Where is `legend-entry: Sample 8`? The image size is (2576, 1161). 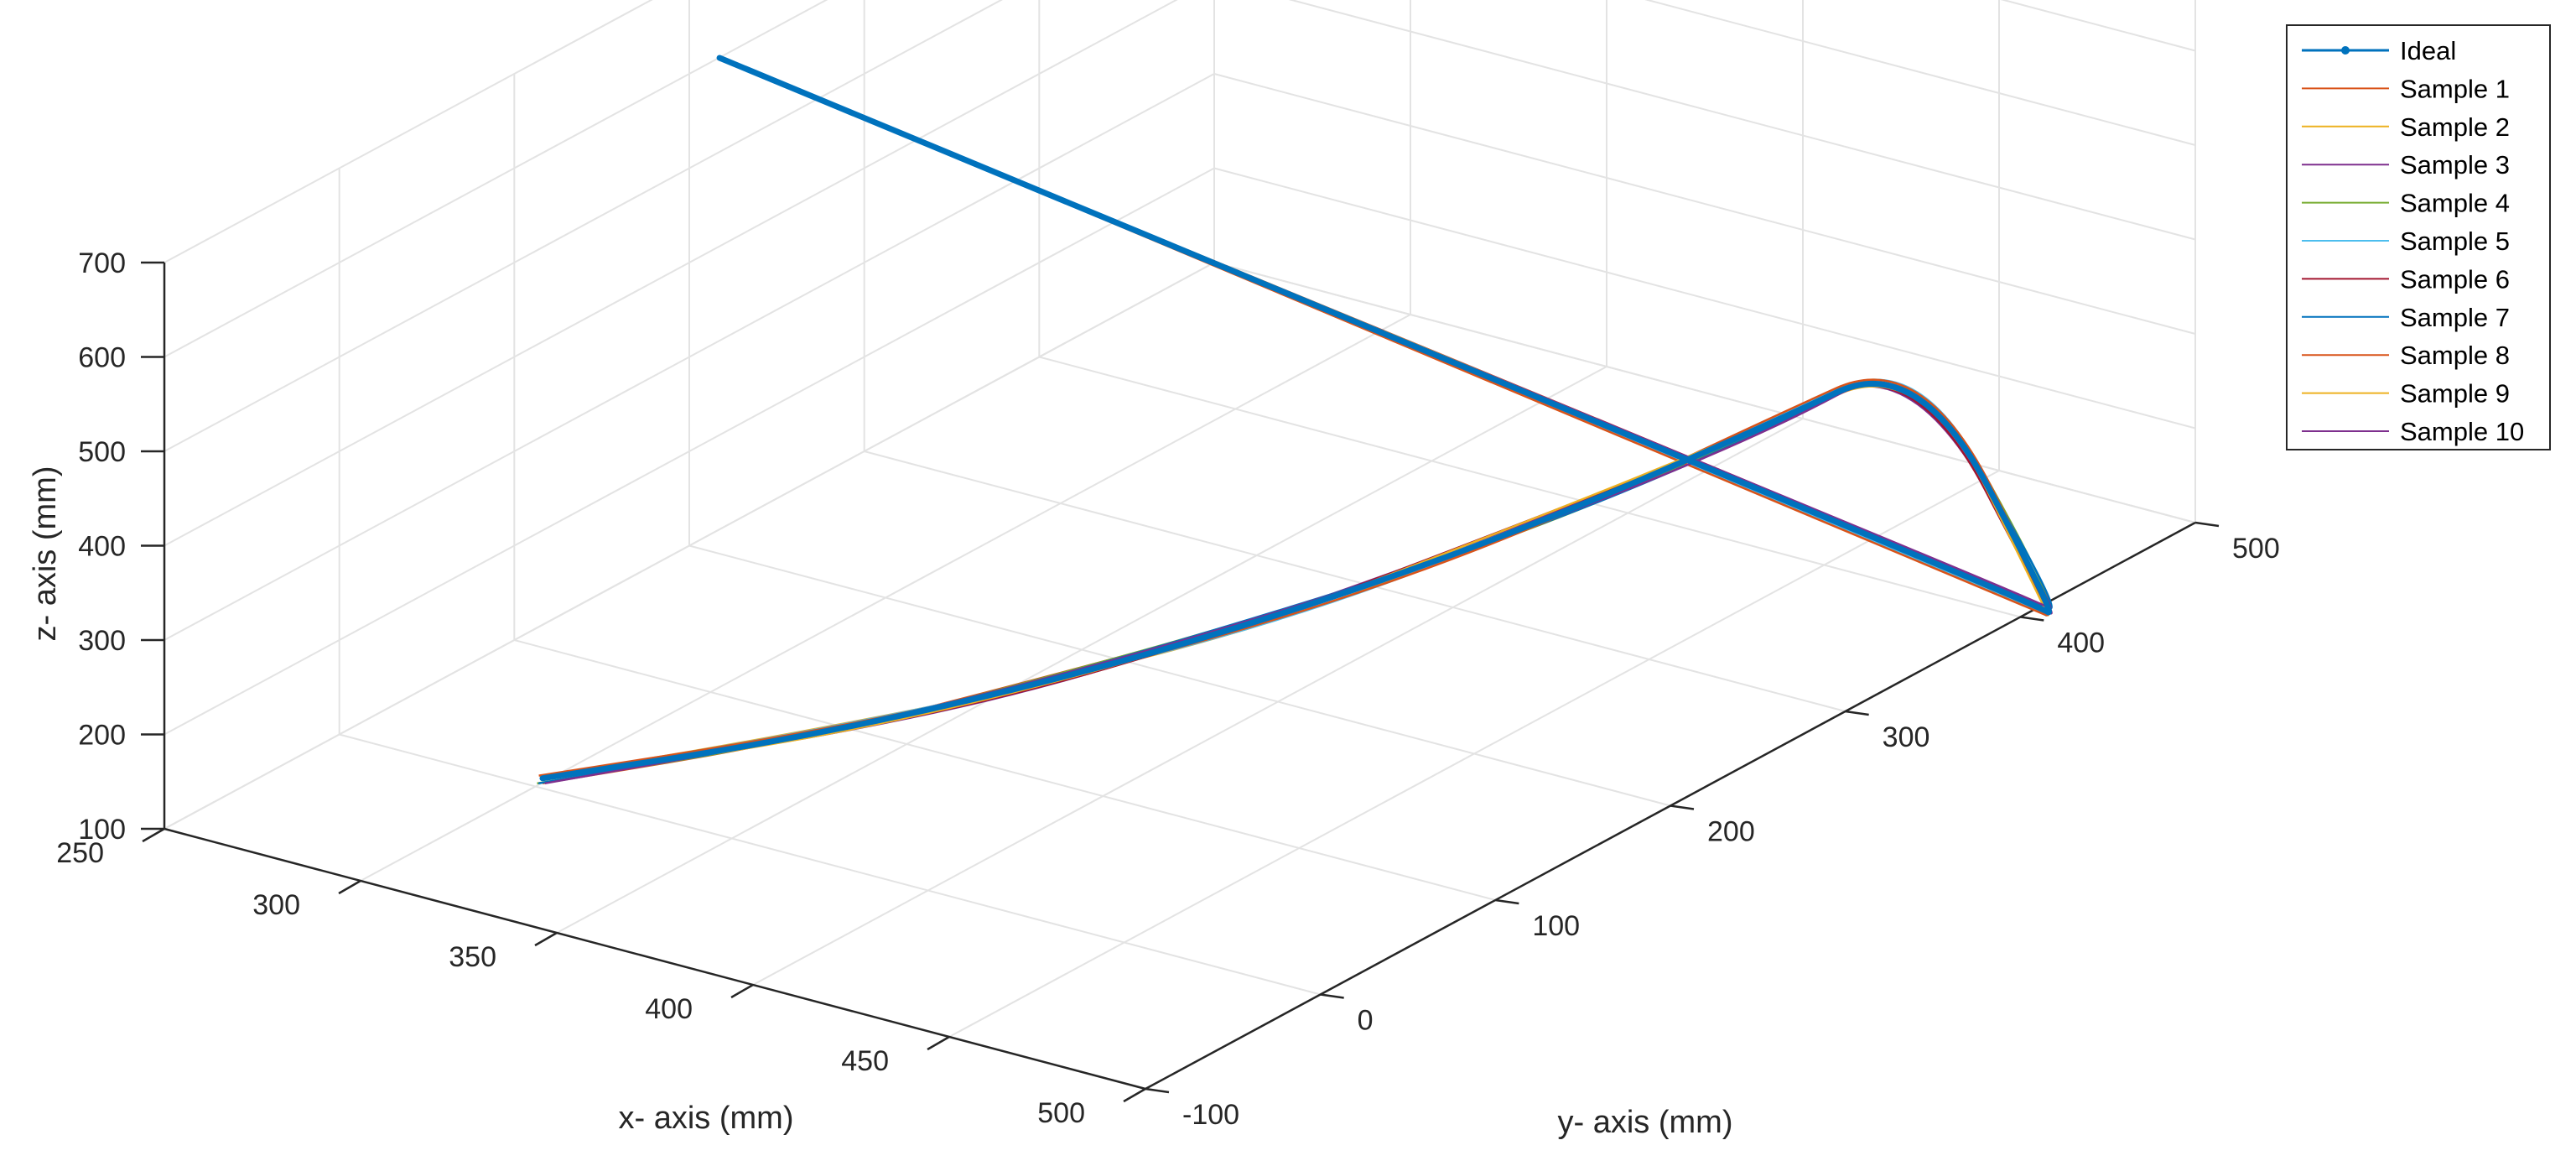 legend-entry: Sample 8 is located at coordinates (2455, 355).